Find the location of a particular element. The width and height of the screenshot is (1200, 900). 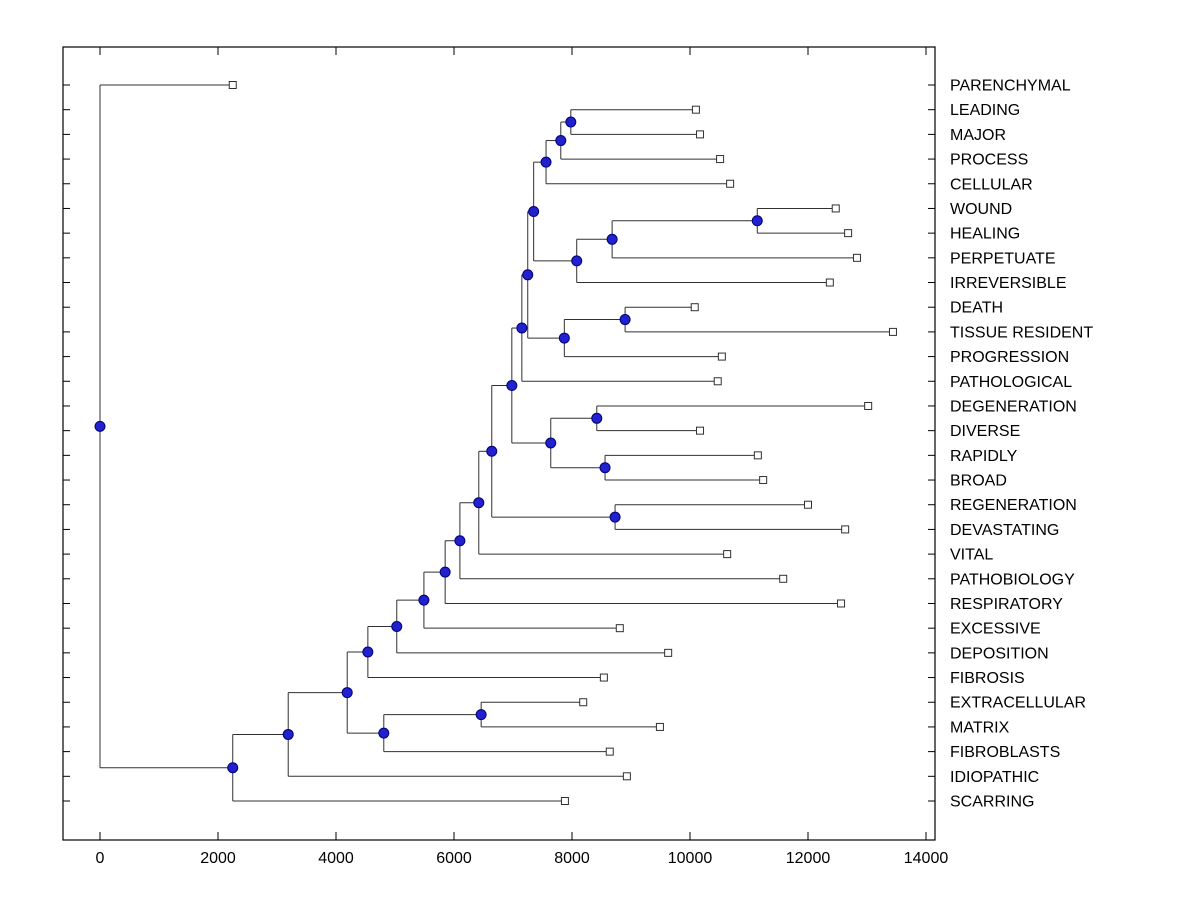

leaf-label: IDIOPATHIC is located at coordinates (994, 777).